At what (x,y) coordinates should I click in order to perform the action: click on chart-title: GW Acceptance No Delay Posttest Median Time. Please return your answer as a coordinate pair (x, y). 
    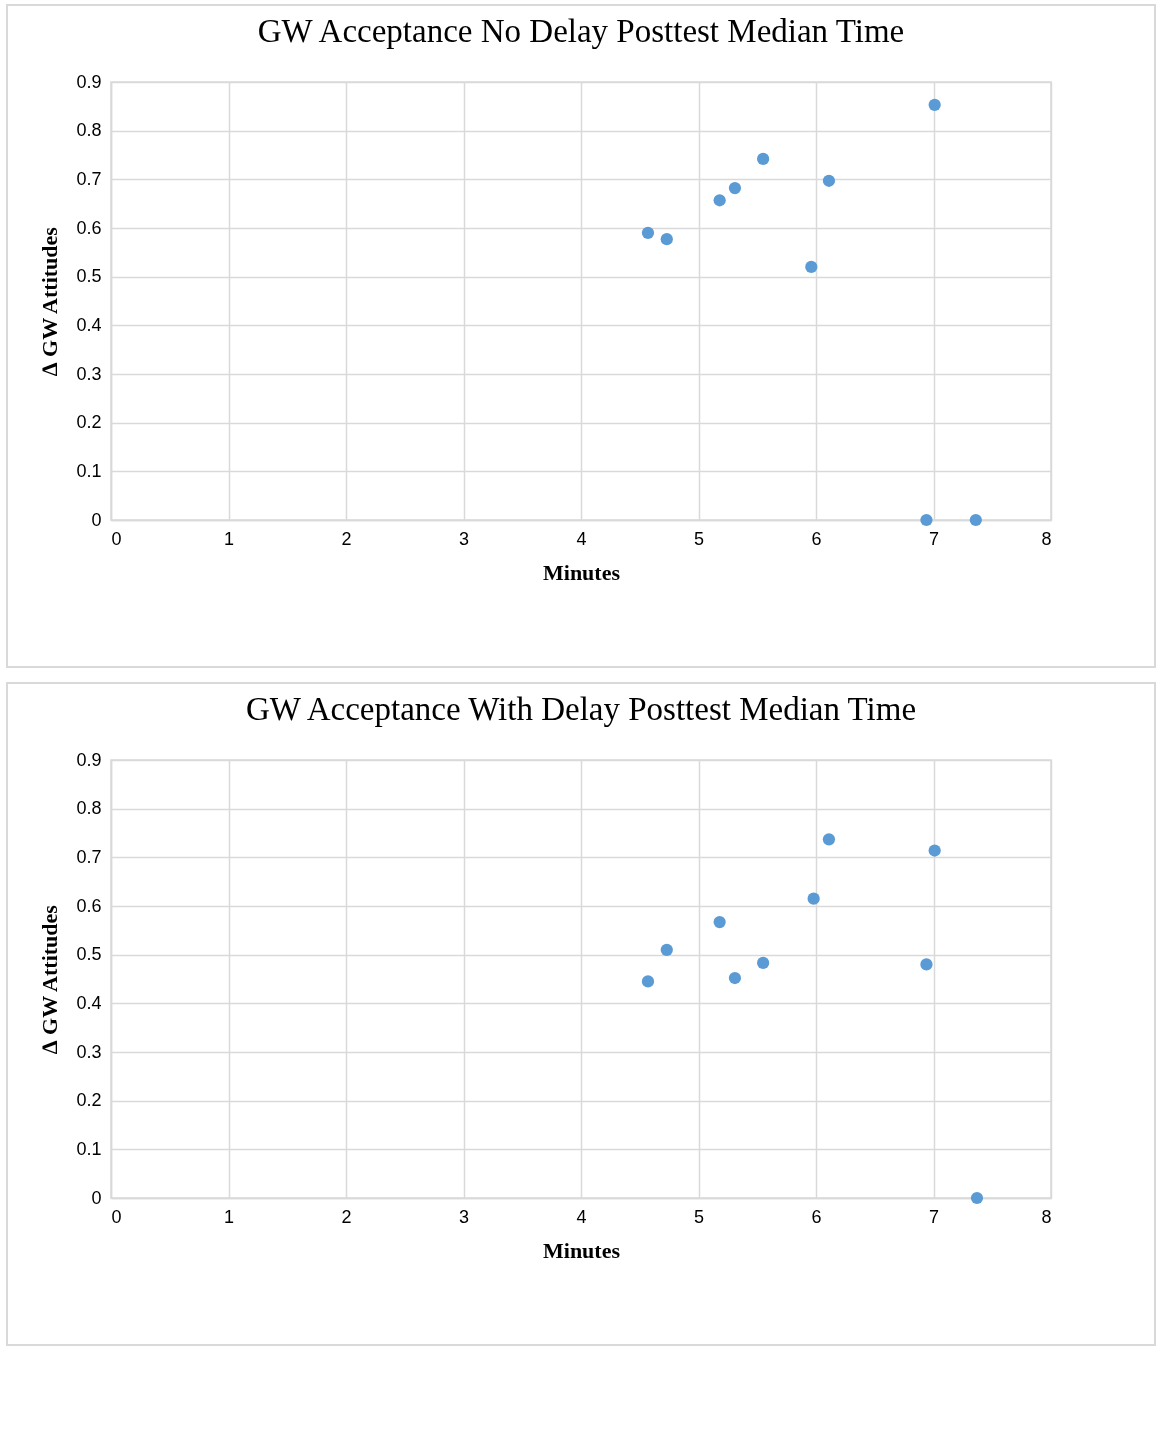
    Looking at the image, I should click on (581, 31).